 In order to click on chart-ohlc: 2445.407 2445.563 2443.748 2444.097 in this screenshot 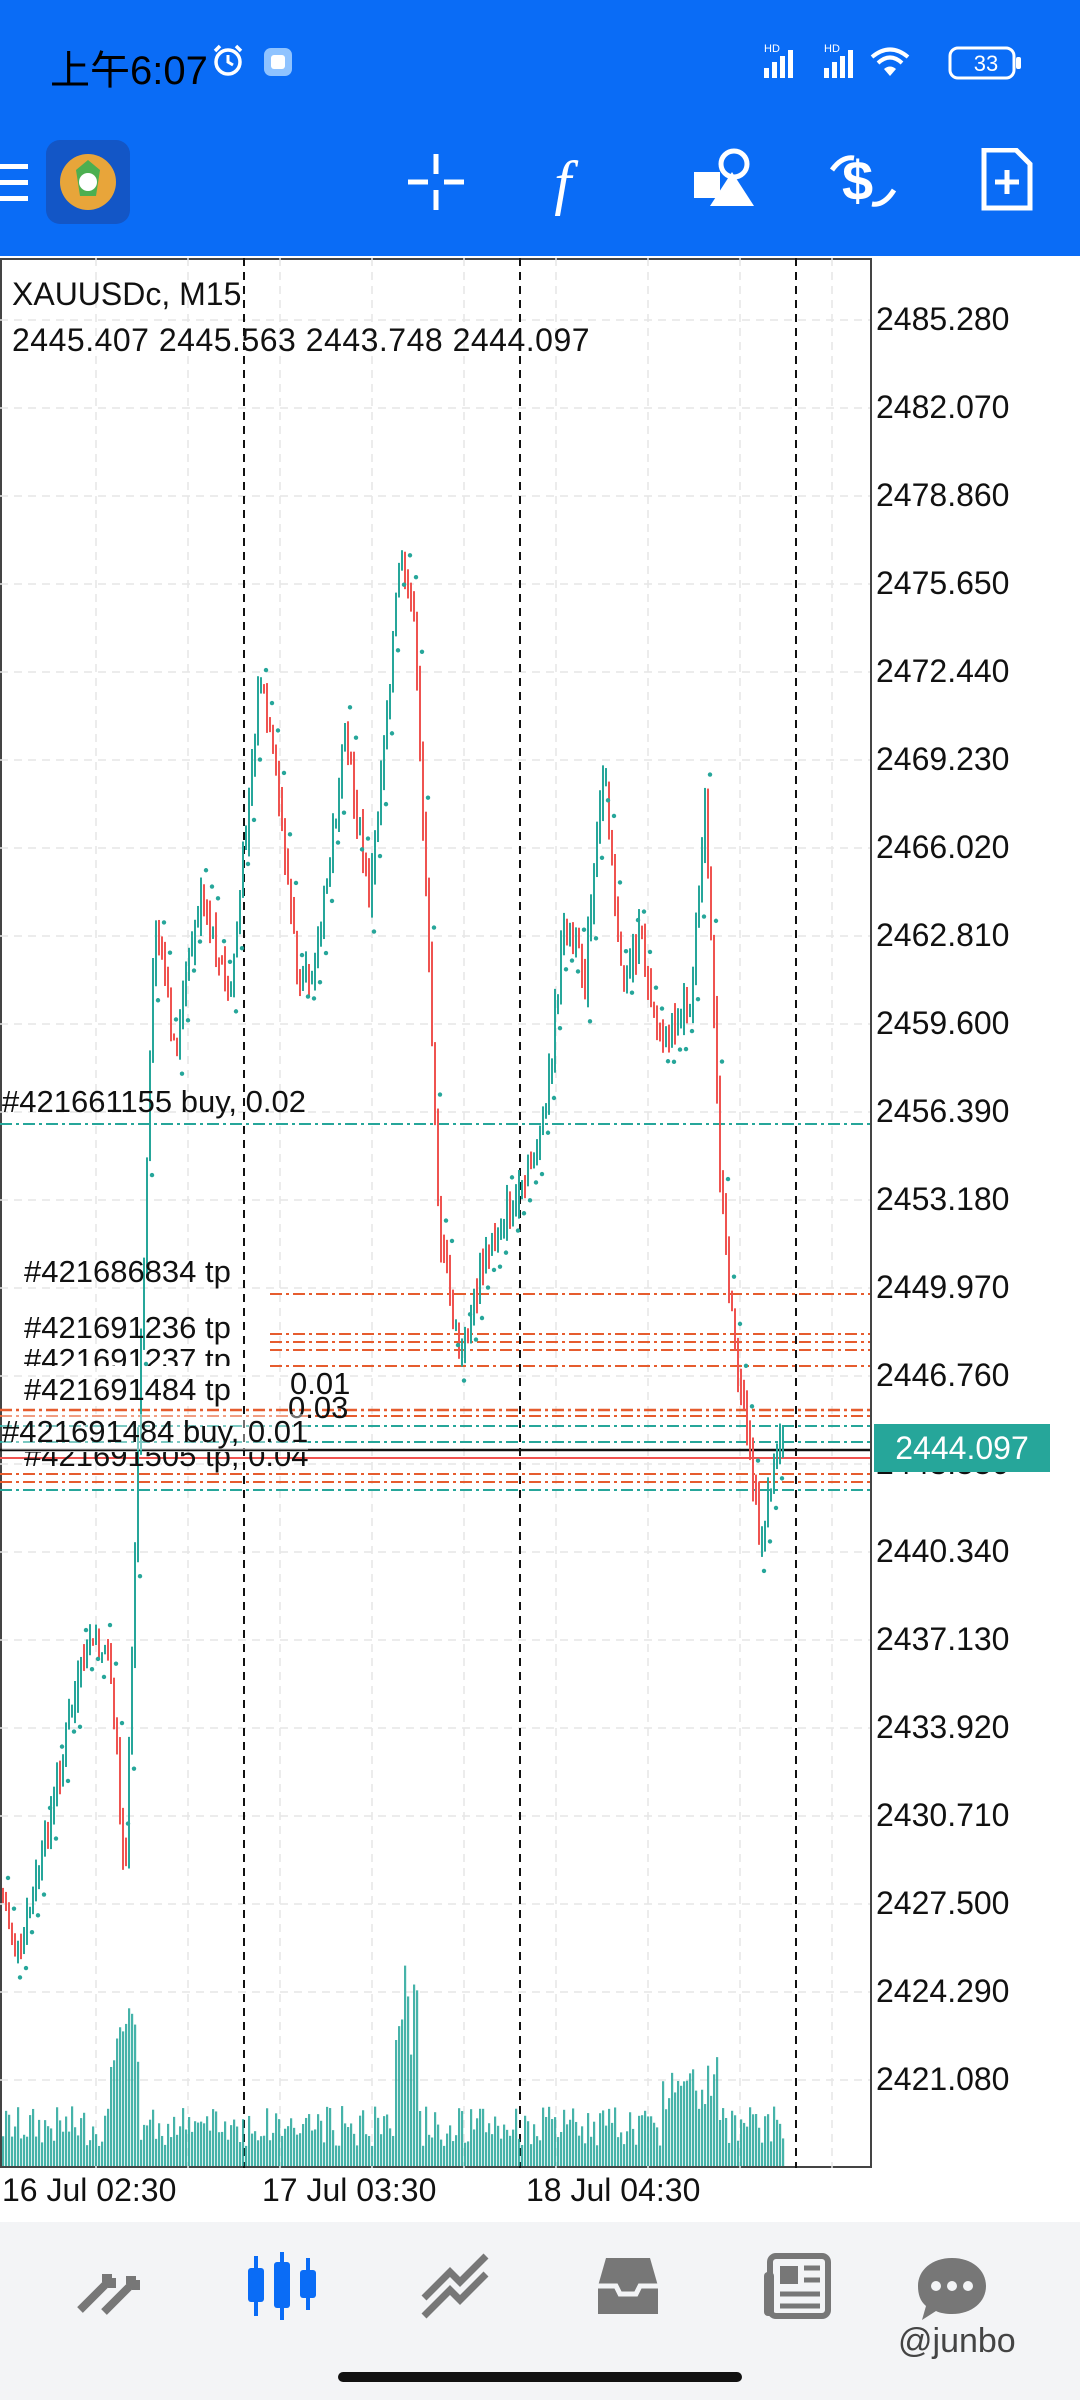, I will do `click(301, 340)`.